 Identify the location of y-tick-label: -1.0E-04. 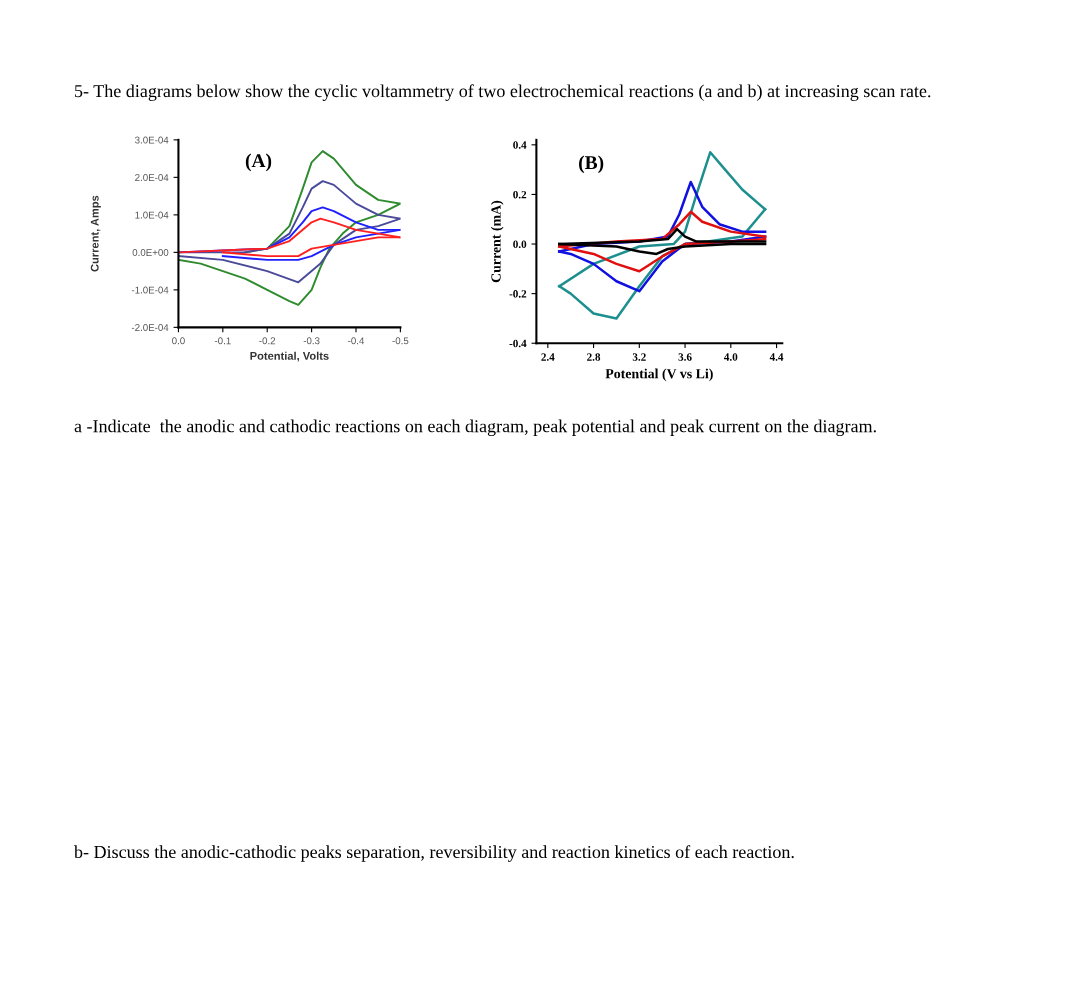
(150, 290).